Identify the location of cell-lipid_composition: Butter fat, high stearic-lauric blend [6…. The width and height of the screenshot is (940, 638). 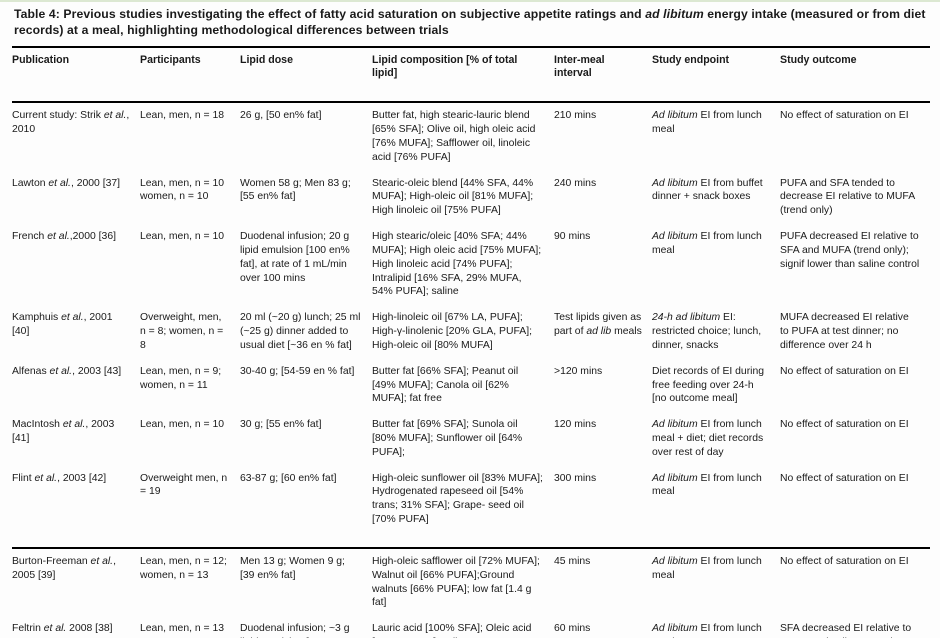
(454, 136).